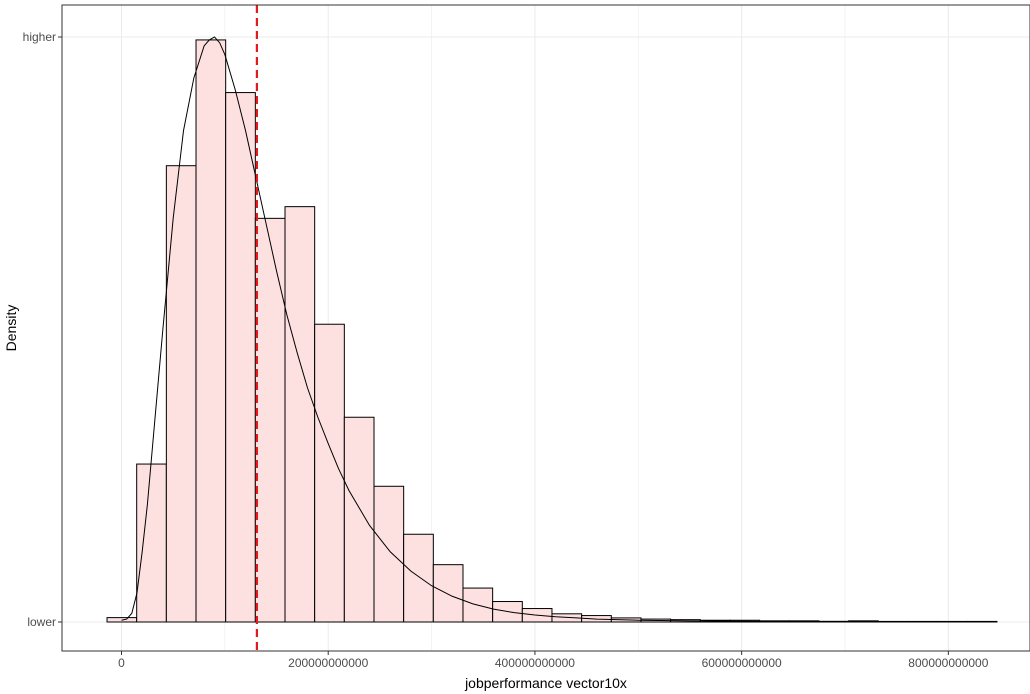 The height and width of the screenshot is (694, 1030). Describe the element at coordinates (39, 37) in the screenshot. I see `y-tick-label: higher` at that location.